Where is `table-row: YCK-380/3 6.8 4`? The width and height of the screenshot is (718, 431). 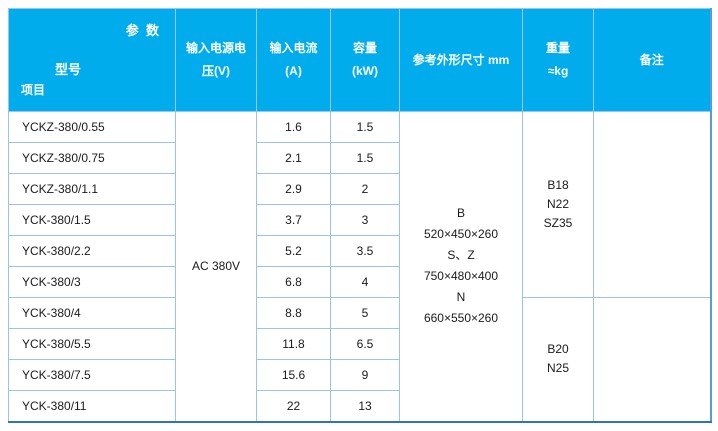
table-row: YCK-380/3 6.8 4 is located at coordinates (359, 282).